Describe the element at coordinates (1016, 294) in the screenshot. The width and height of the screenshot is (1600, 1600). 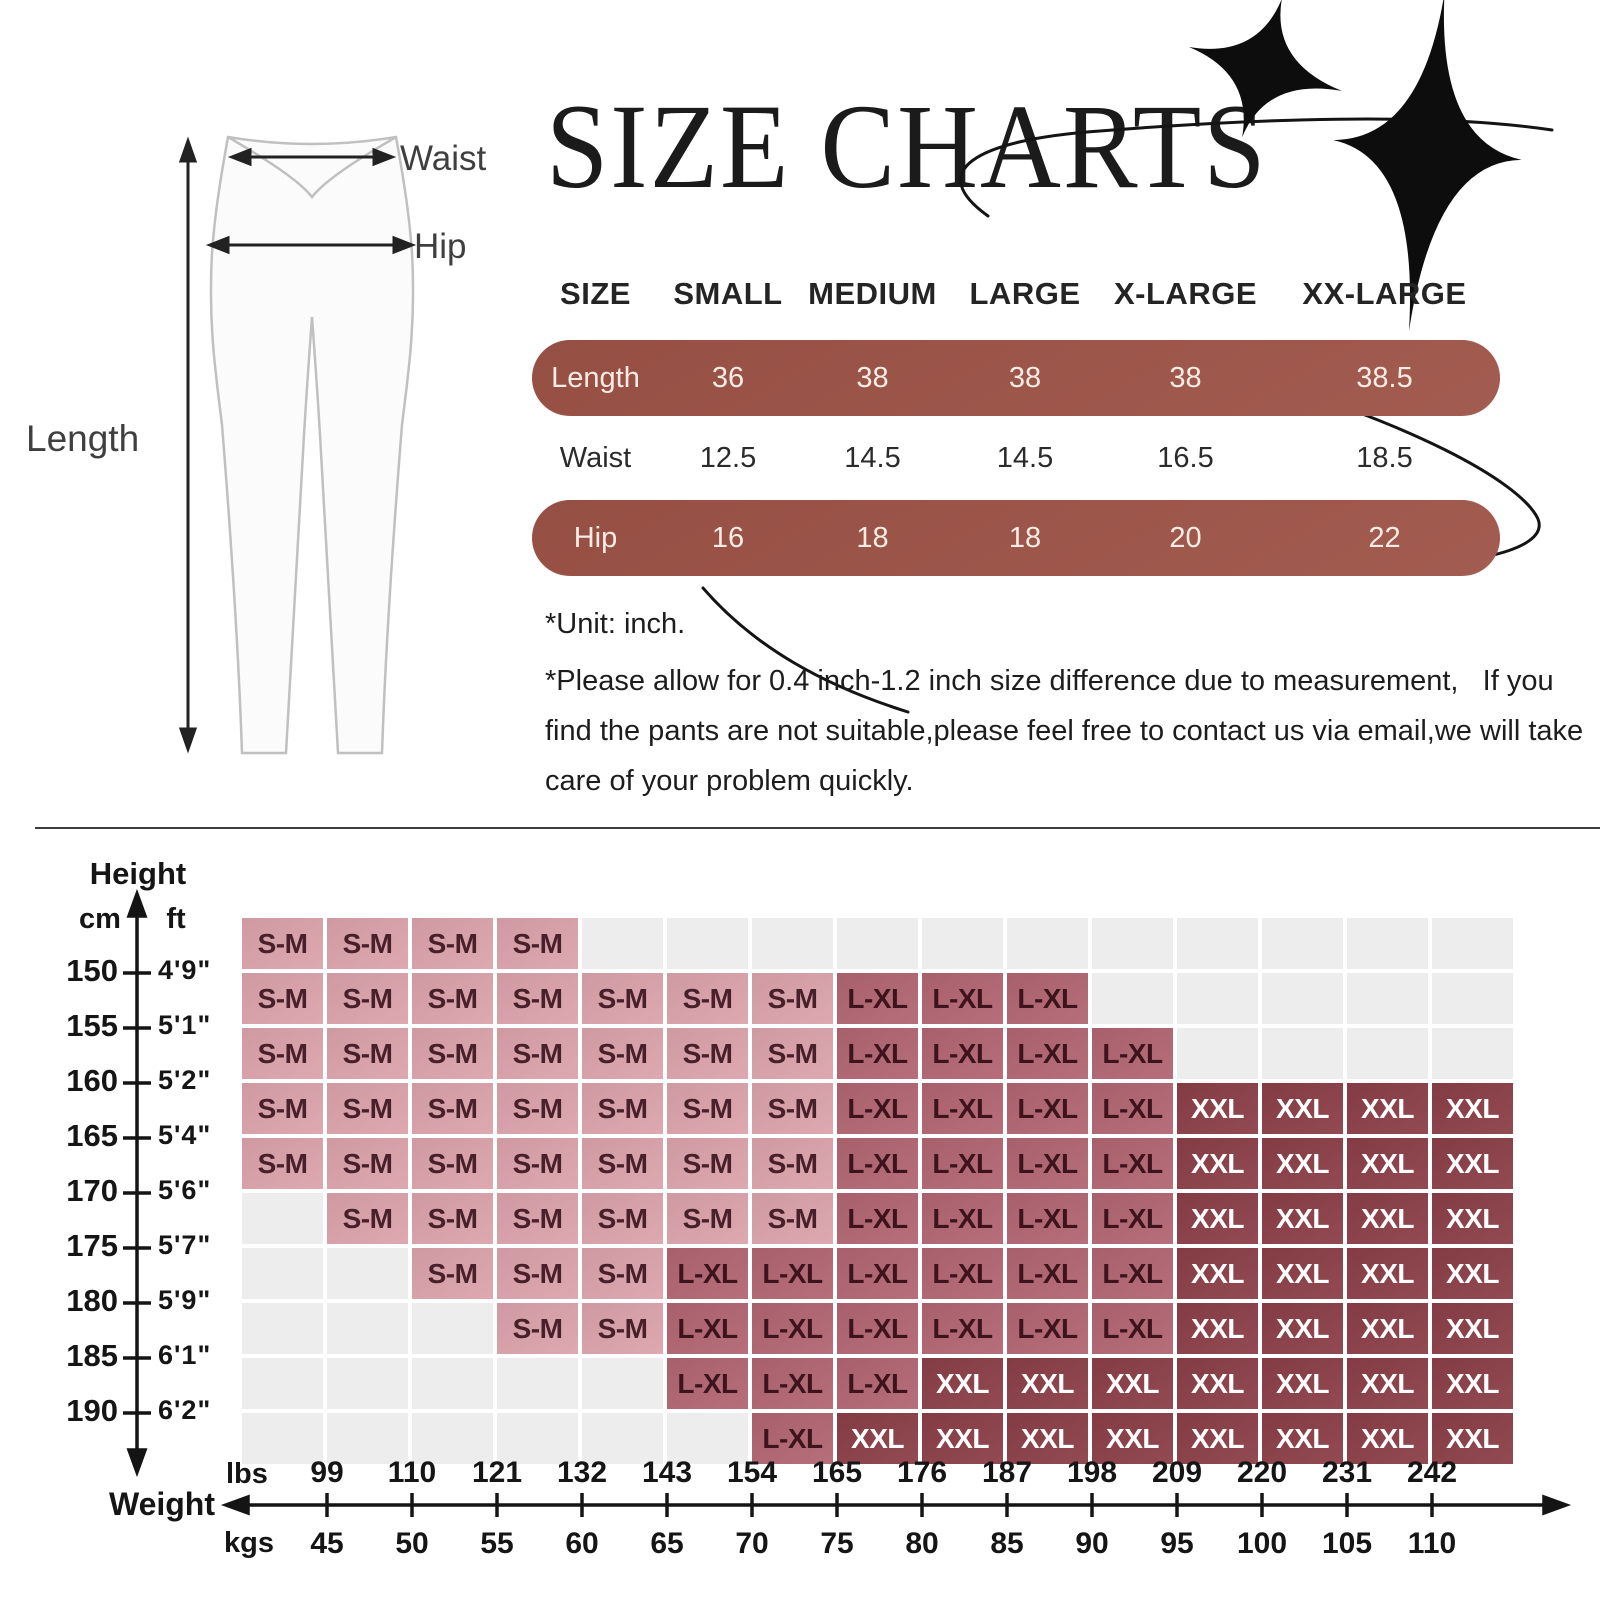
I see `size-table-header: SIZE SMALL MEDIUM LARGE X-LARGE XX-LARGE` at that location.